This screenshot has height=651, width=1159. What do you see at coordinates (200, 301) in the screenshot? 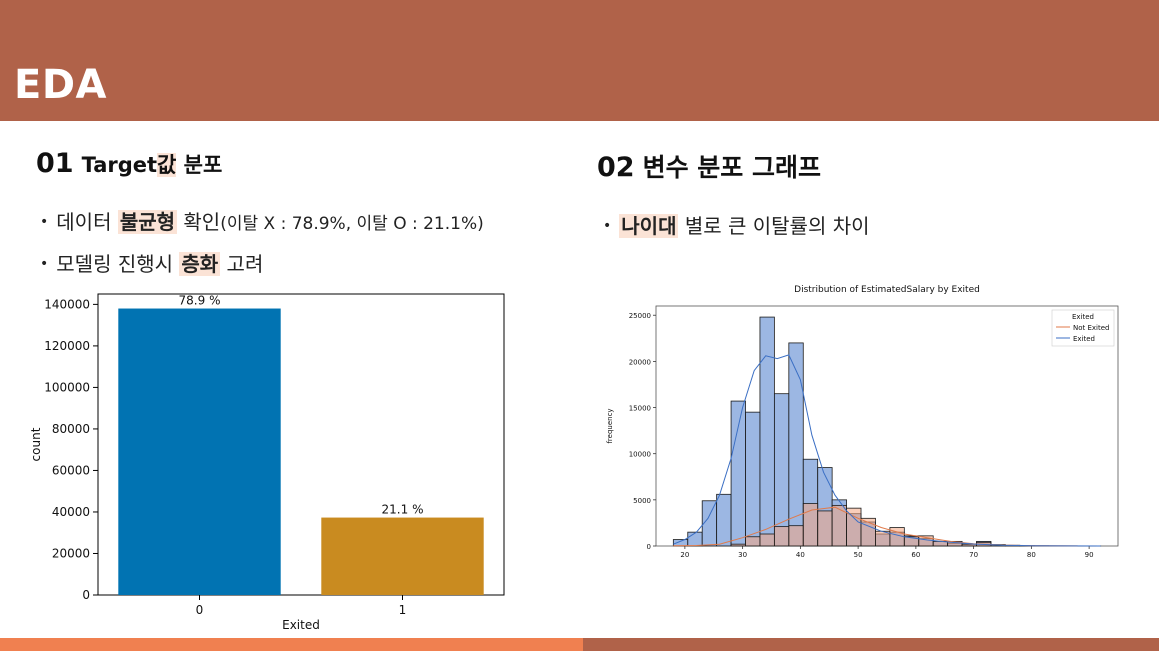
I see `data-label: 78.9 %` at bounding box center [200, 301].